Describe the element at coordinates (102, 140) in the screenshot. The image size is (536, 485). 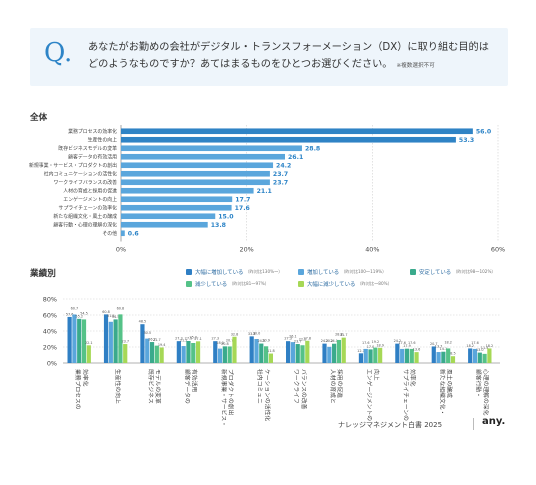
I see `category-label-1: 生産性の向上` at that location.